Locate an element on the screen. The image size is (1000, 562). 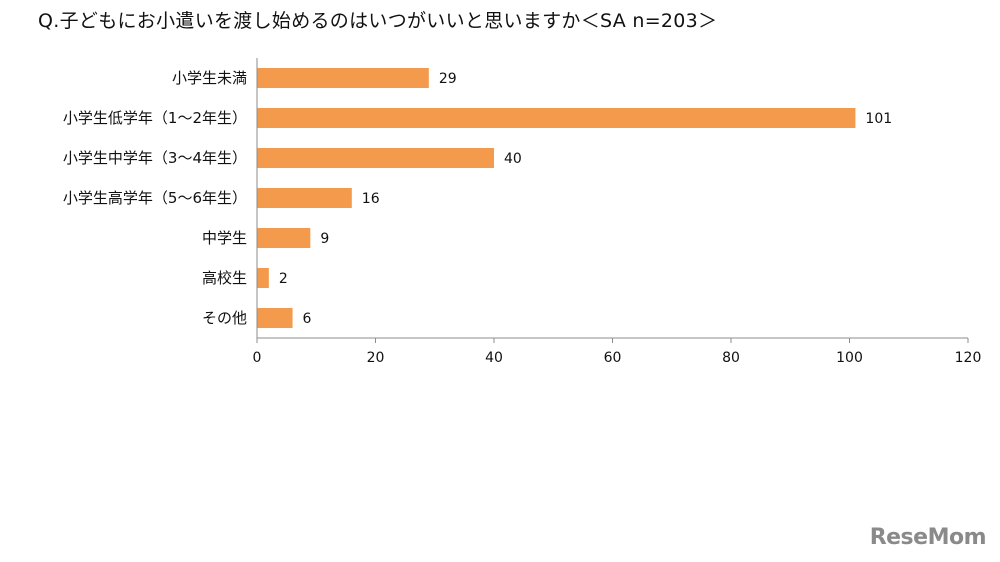
x-tick-label: 60 is located at coordinates (613, 358).